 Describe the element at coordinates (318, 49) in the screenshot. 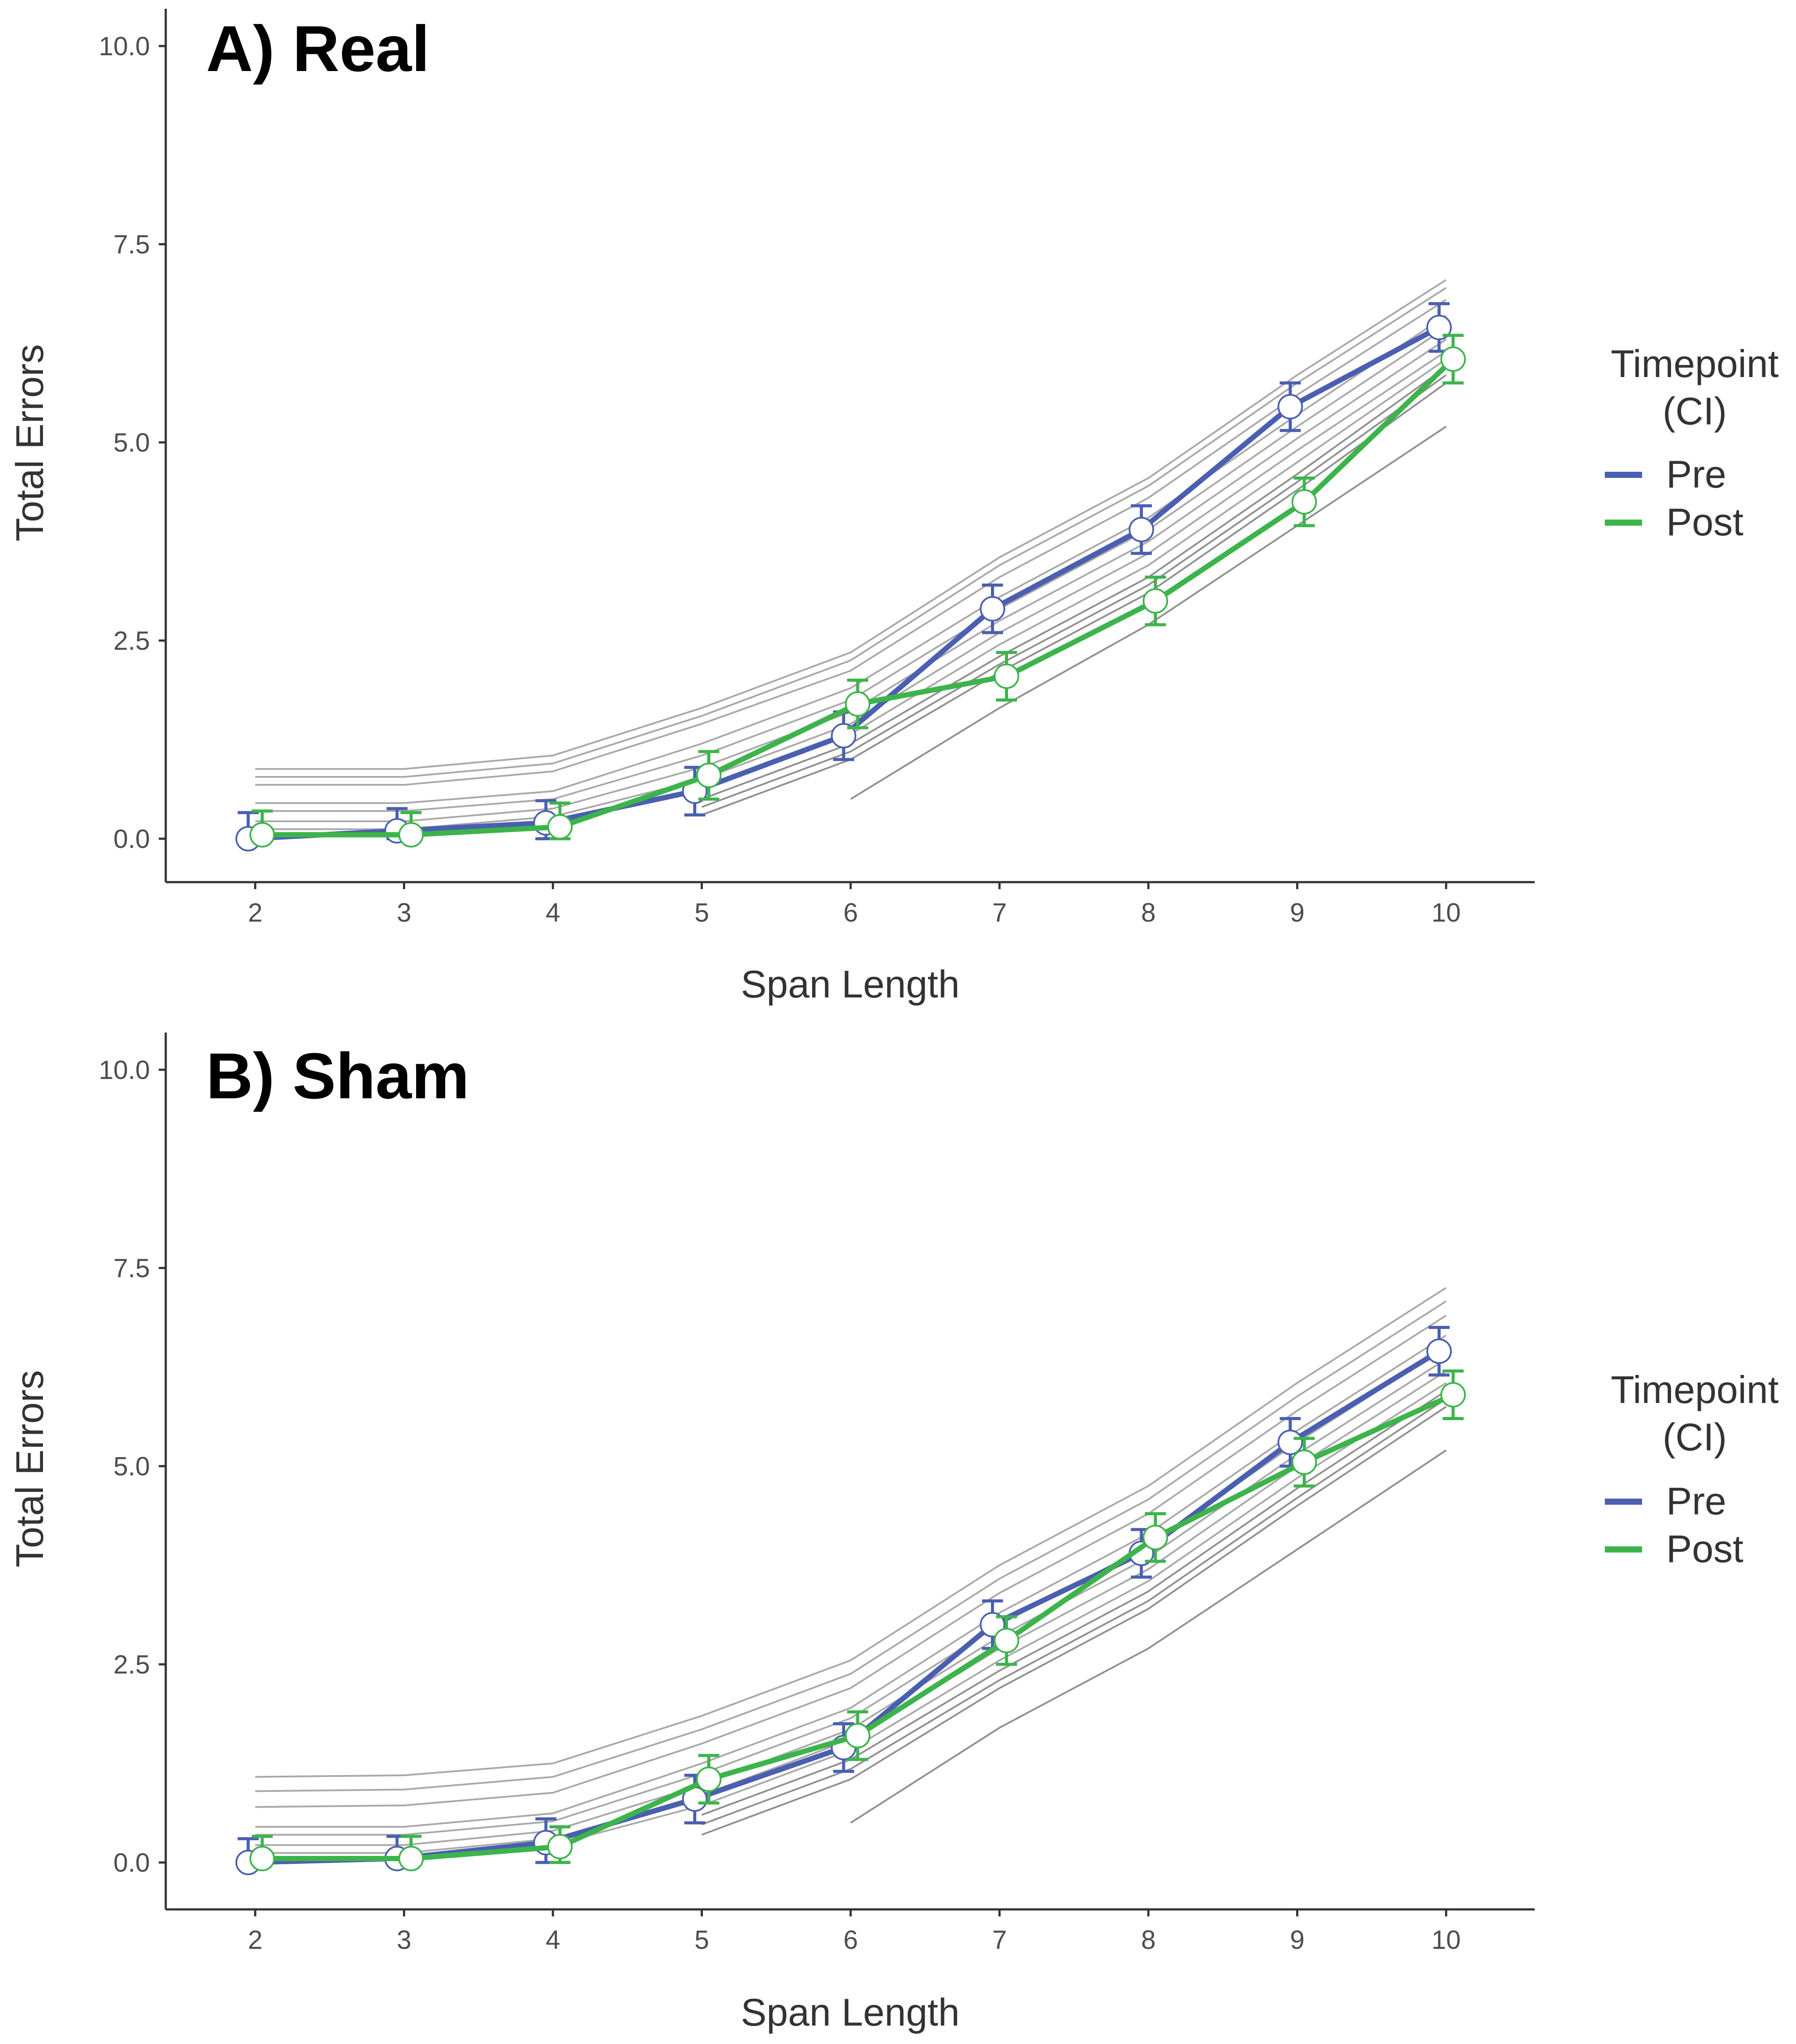

I see `panel-title: A) Real` at that location.